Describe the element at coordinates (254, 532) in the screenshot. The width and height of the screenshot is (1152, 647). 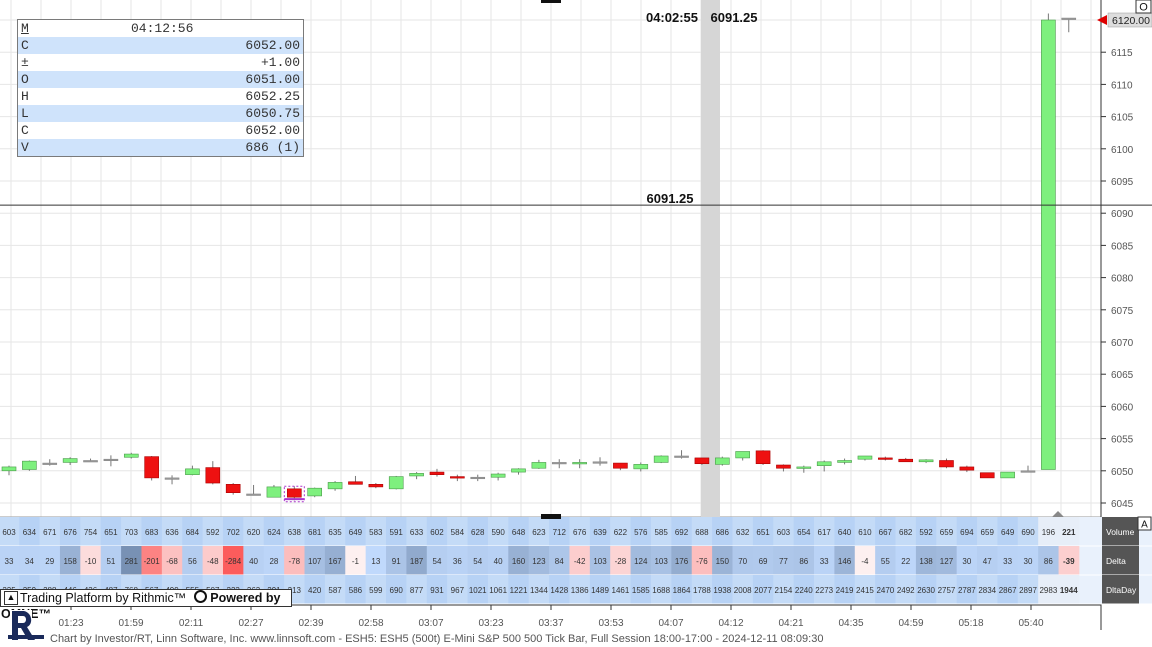
I see `panel-cell-value: 620` at that location.